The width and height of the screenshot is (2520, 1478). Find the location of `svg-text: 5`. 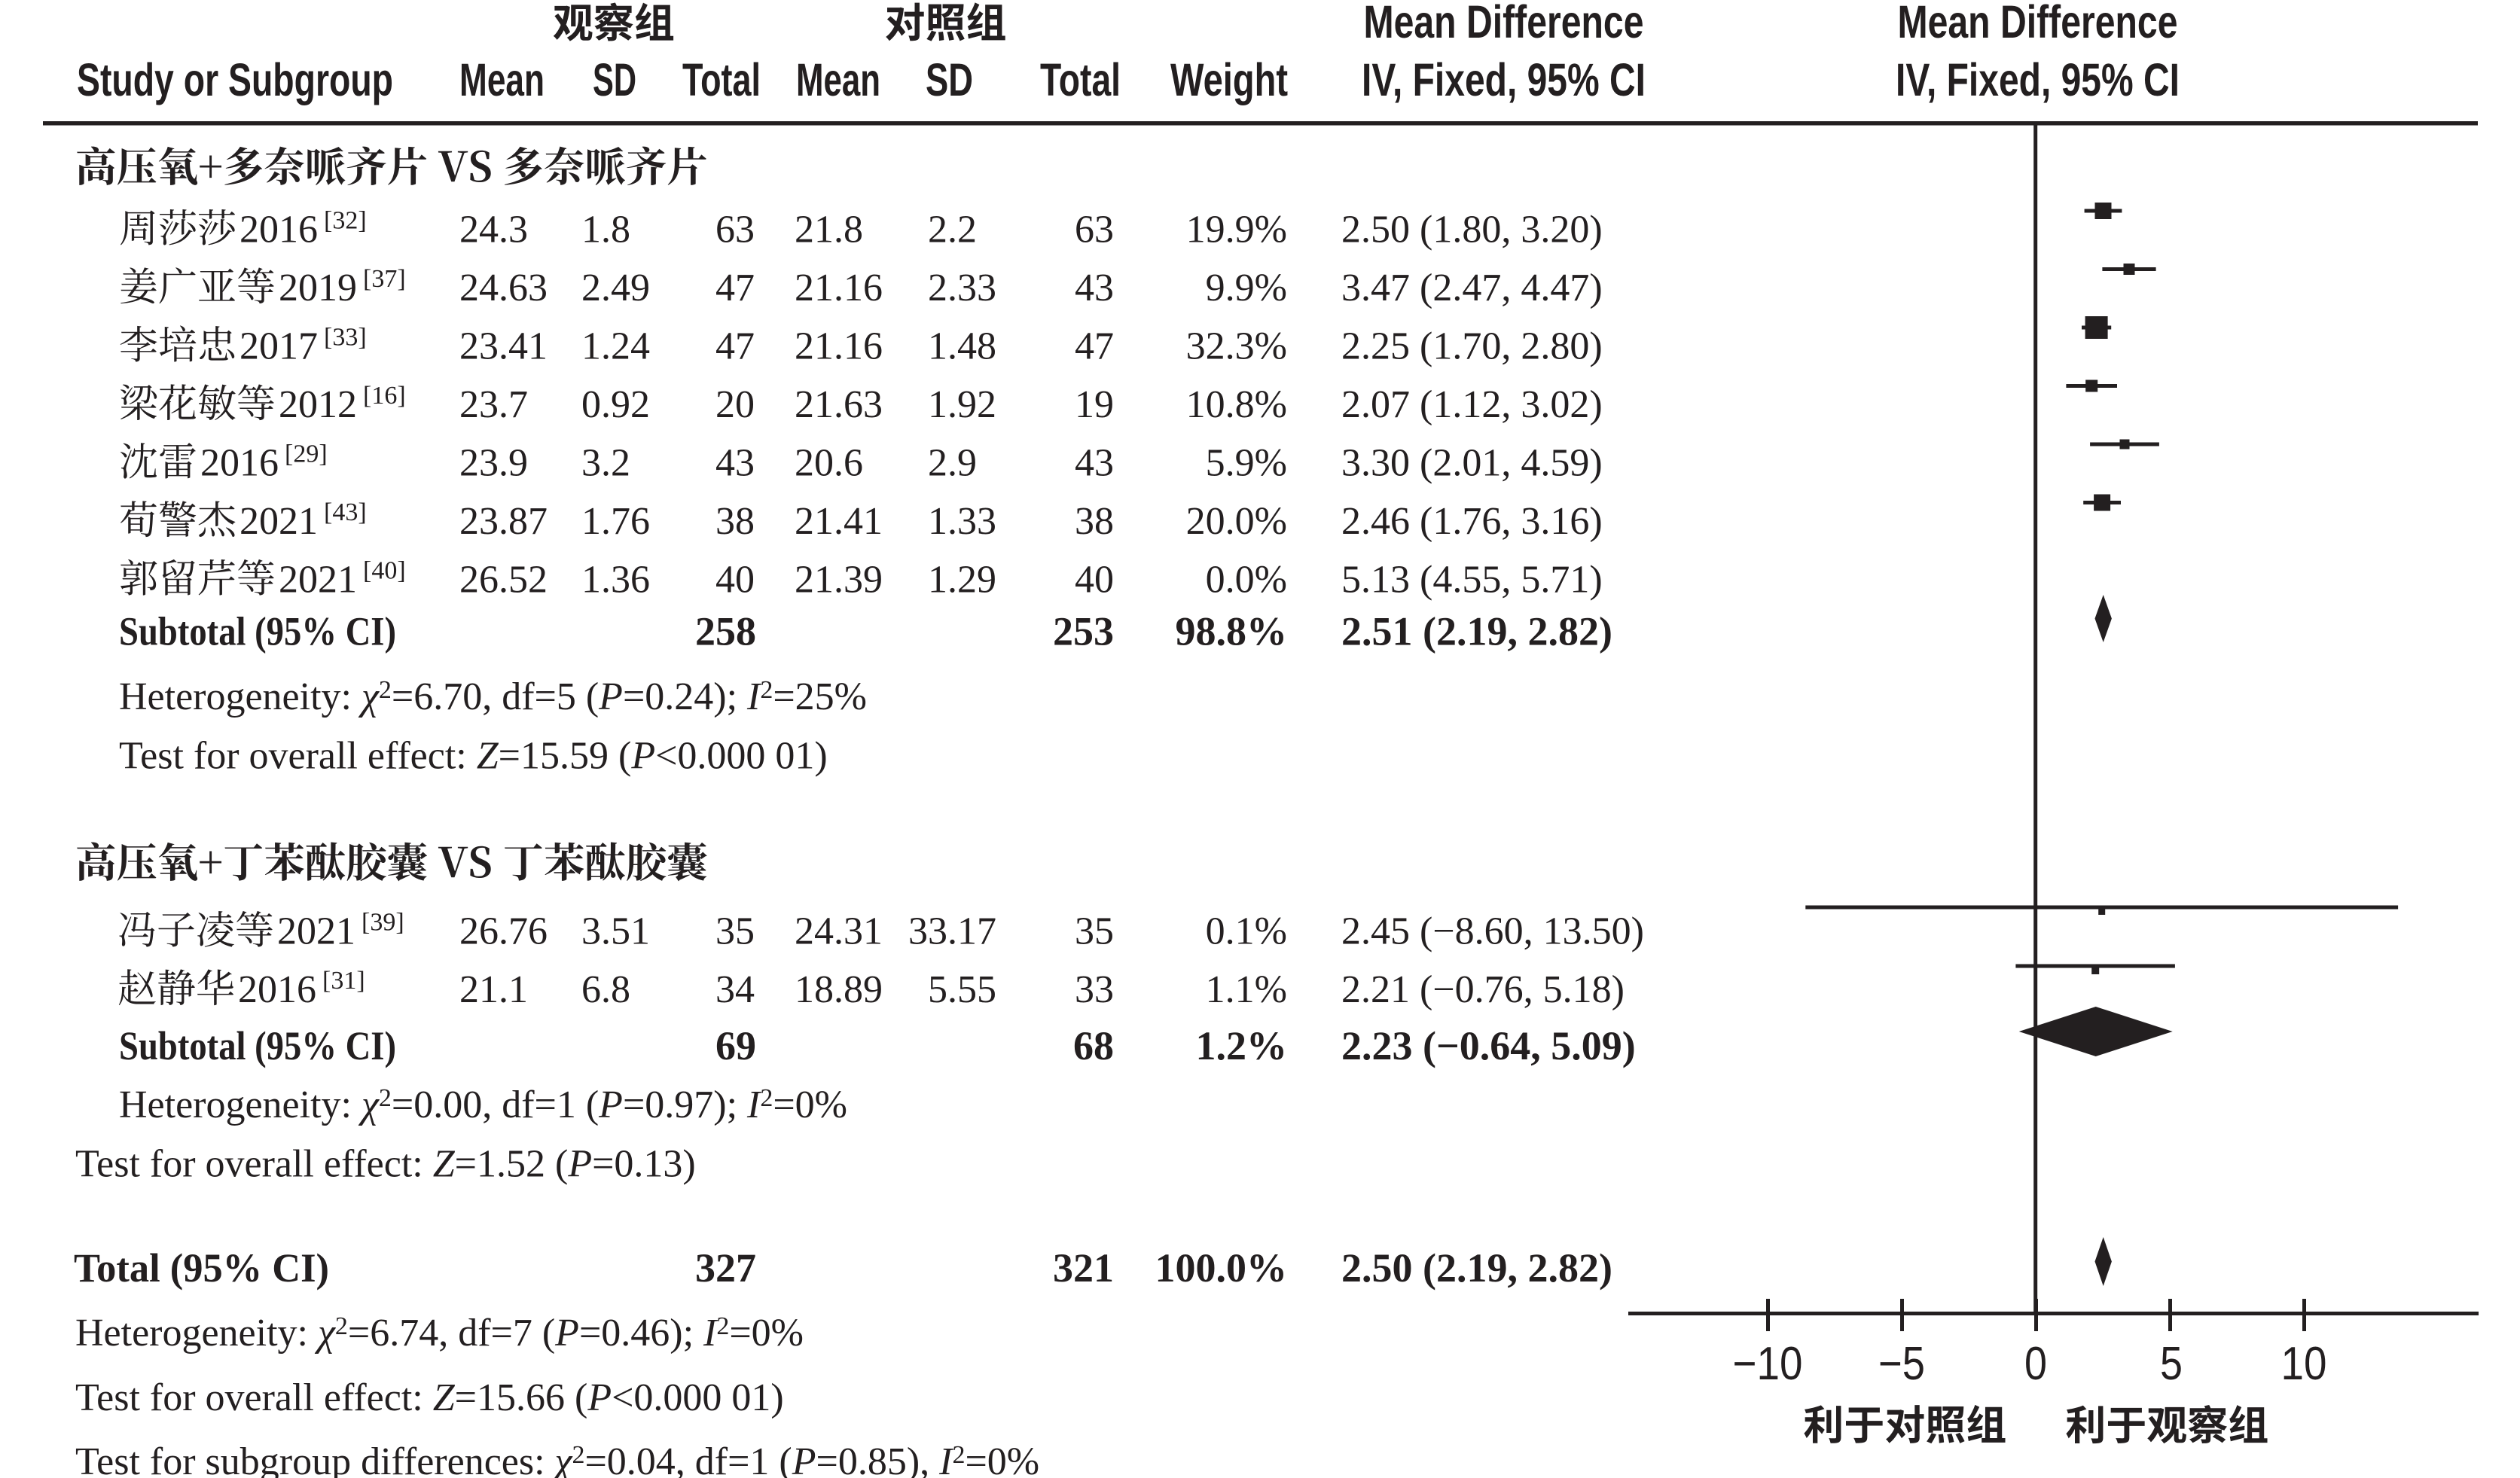

svg-text: 5 is located at coordinates (2171, 1364).